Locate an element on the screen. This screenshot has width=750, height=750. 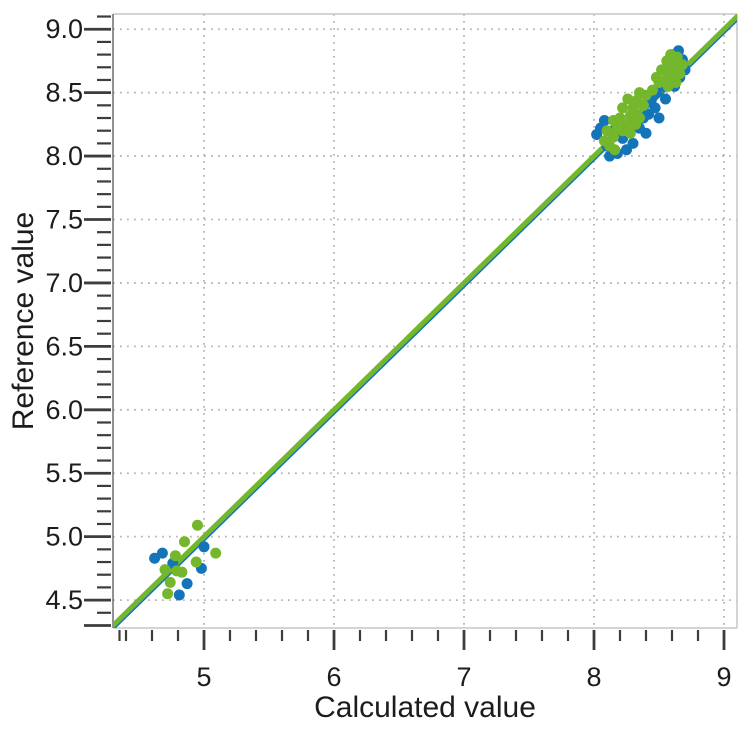
y-tick-label: 5.0 is located at coordinates (64, 537).